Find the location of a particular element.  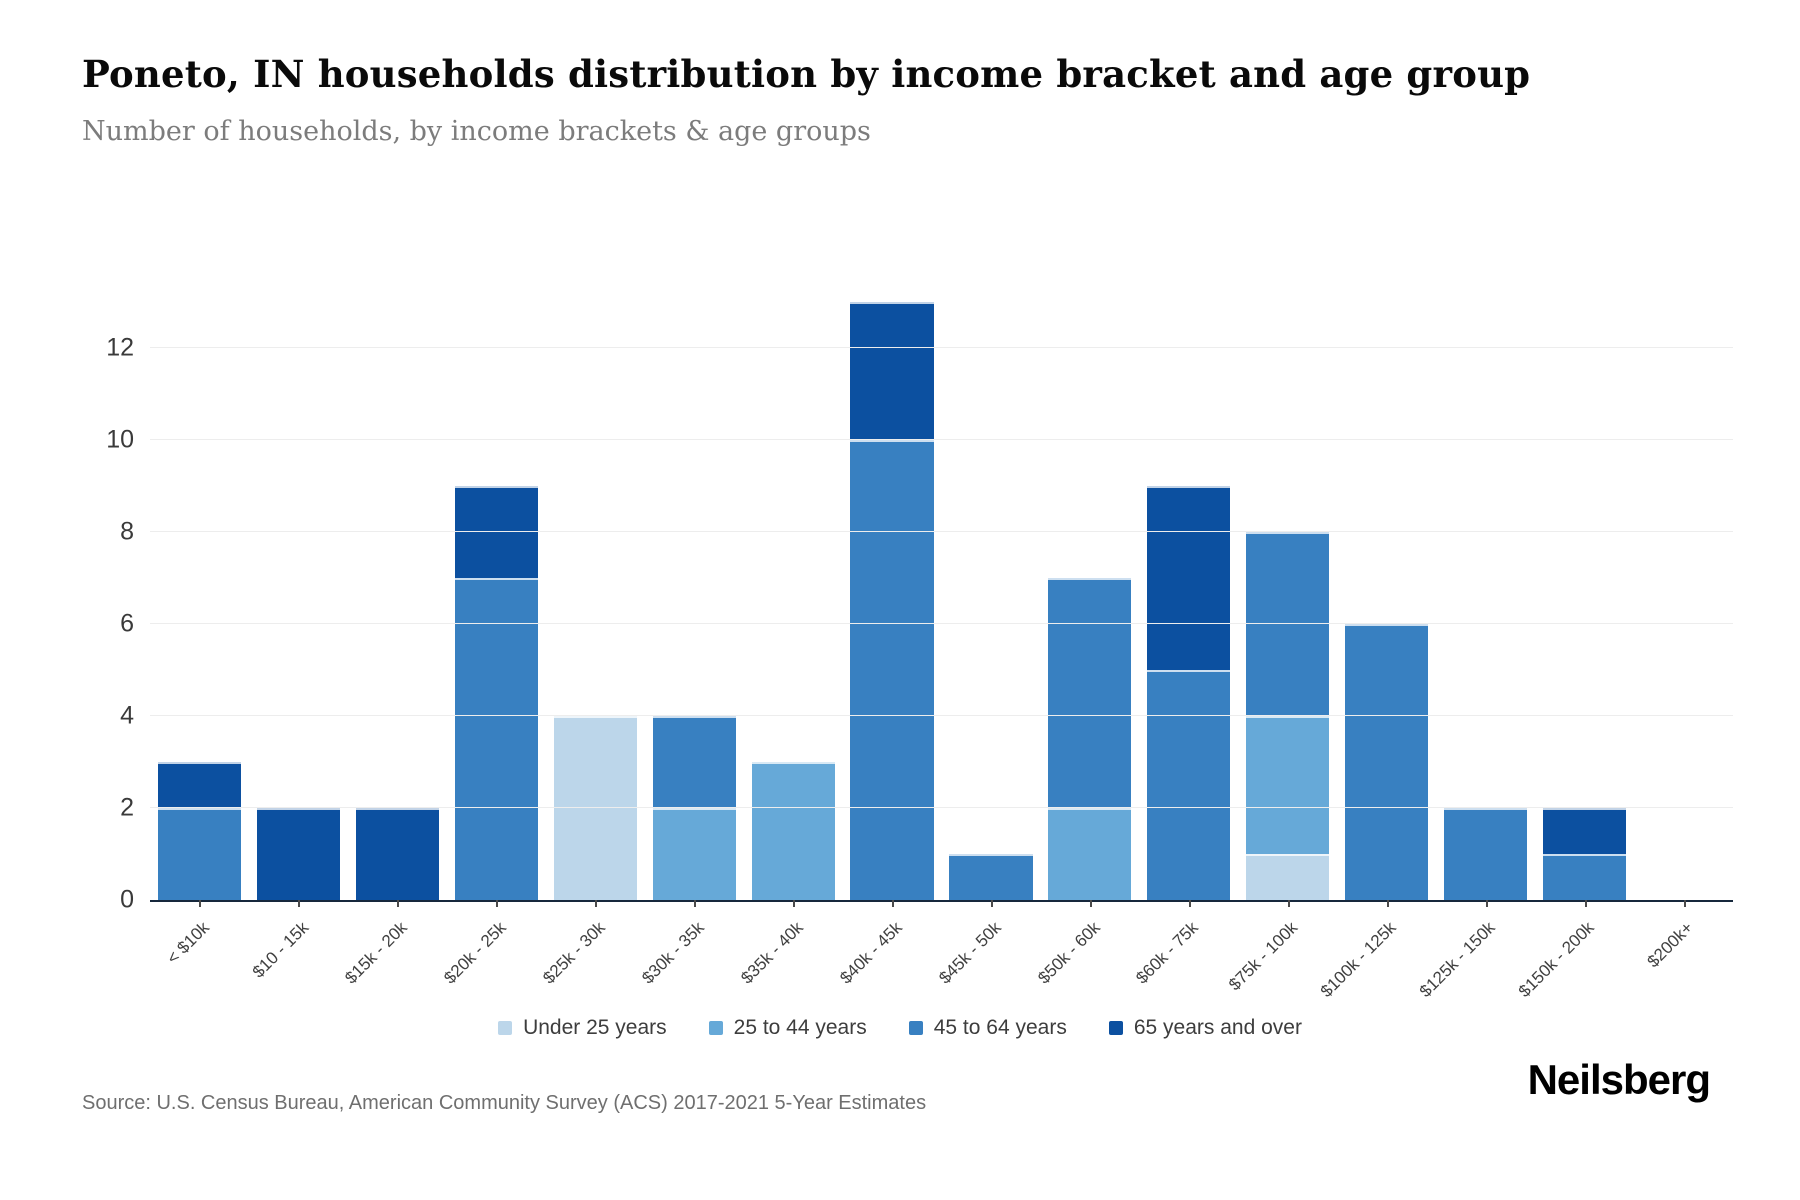

legend-item: 25 to 44 years is located at coordinates (787, 1028).